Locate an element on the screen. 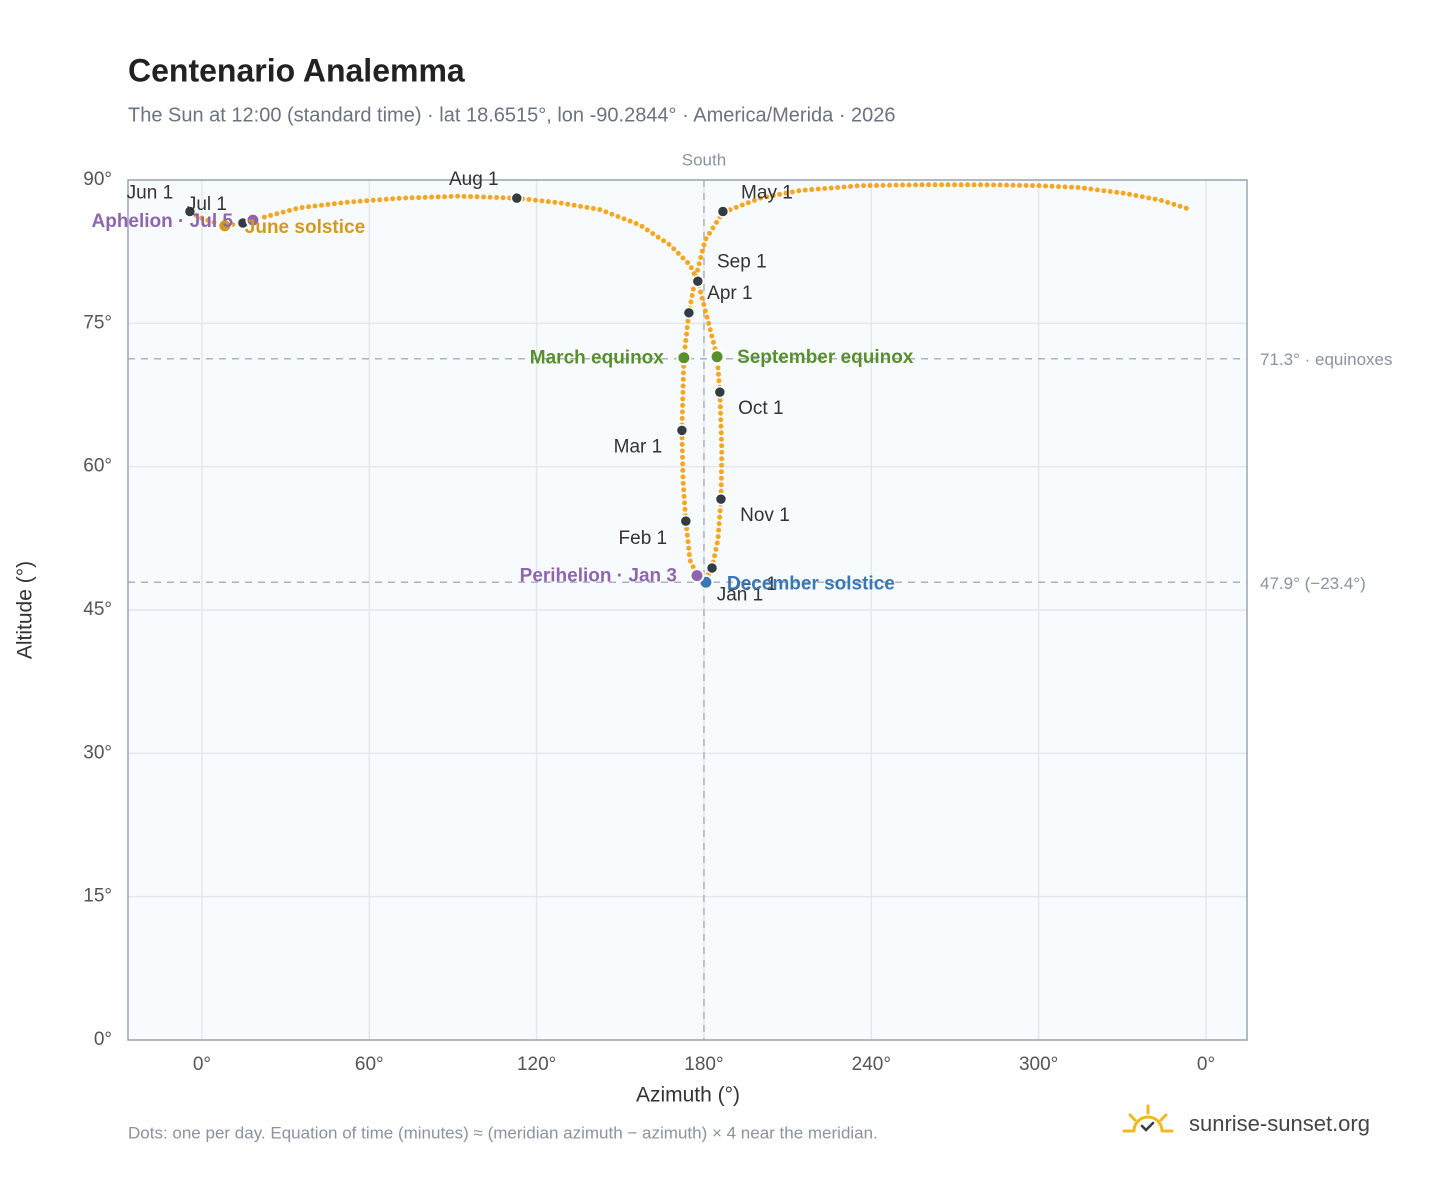 The image size is (1448, 1188). month-label: Apr 1 is located at coordinates (729, 293).